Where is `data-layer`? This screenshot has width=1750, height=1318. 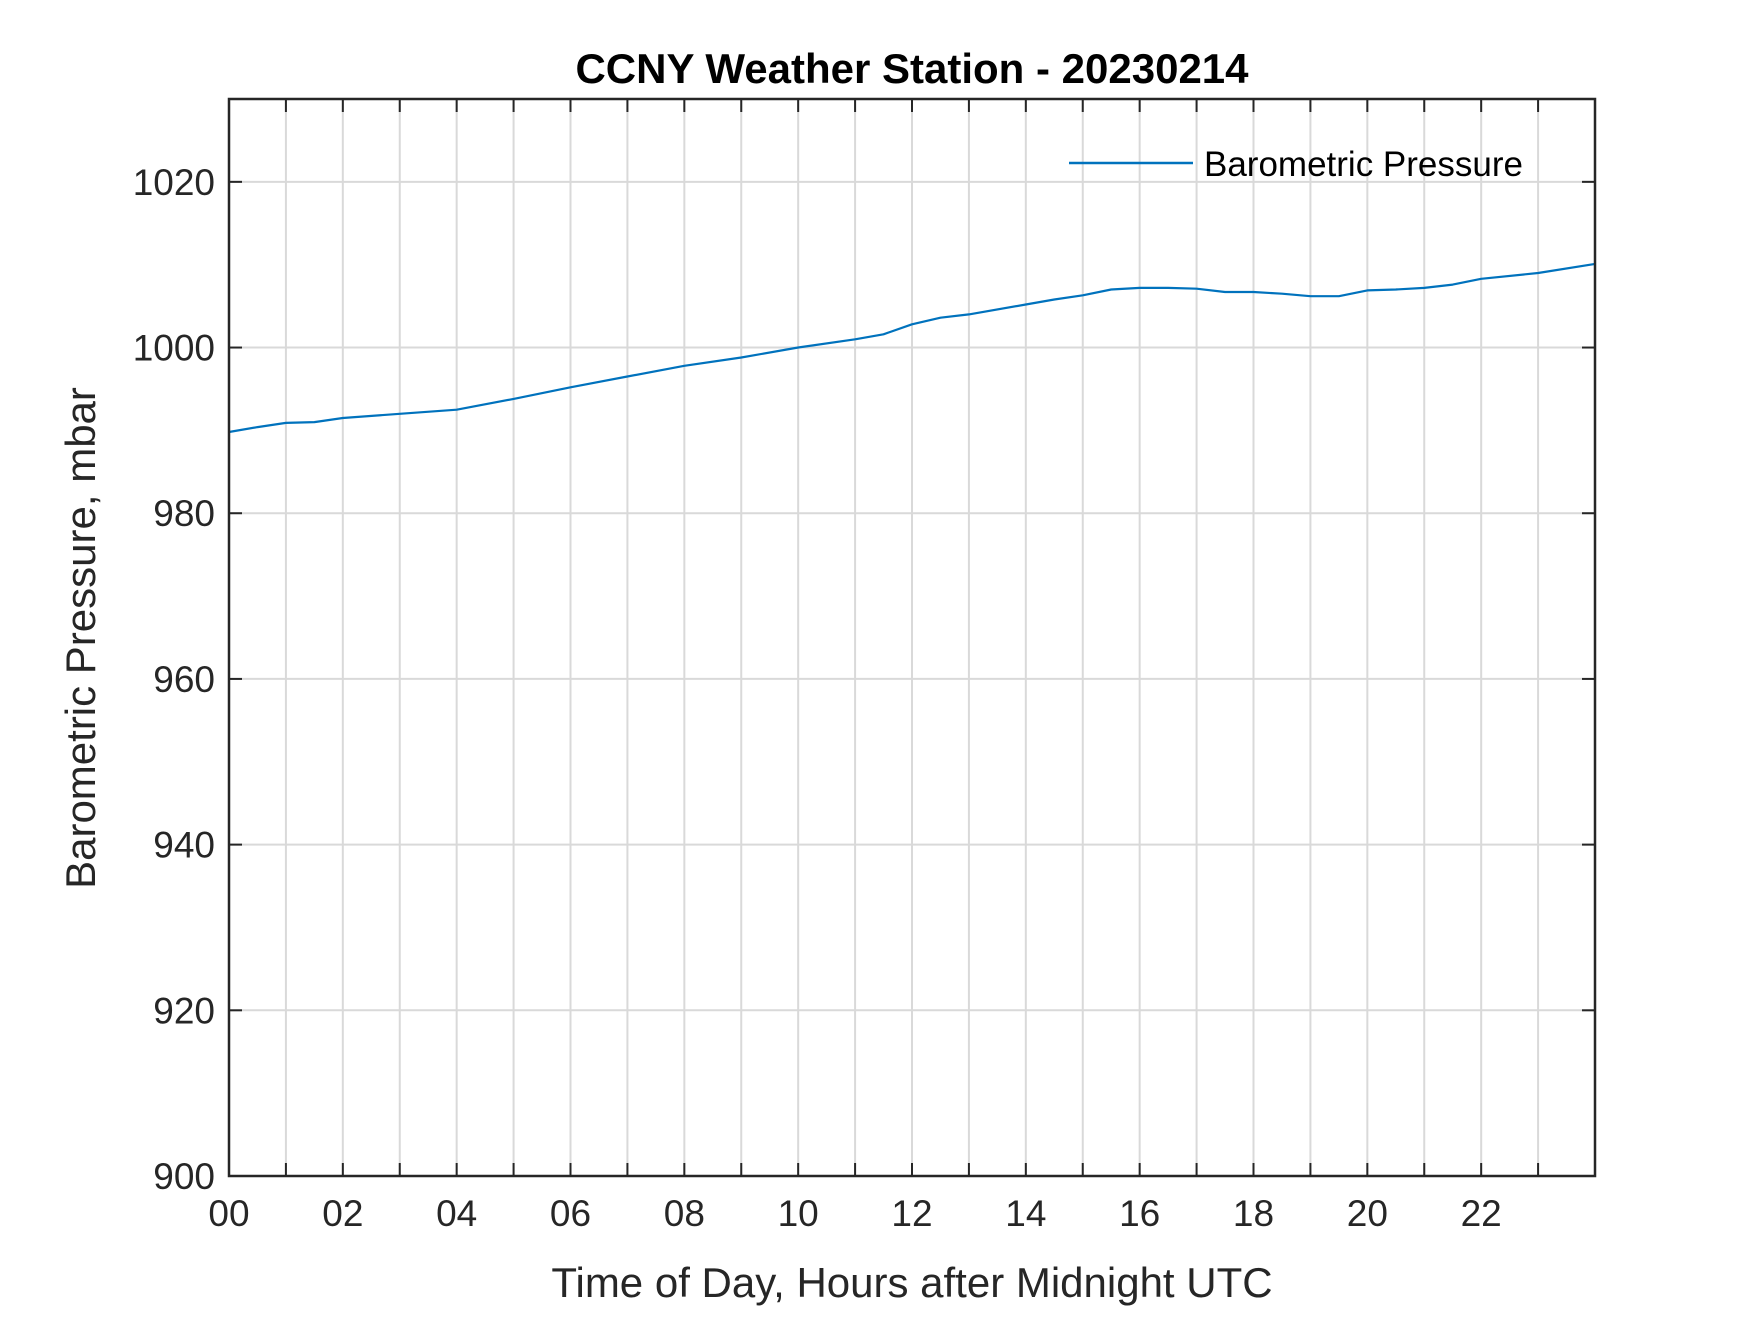
data-layer is located at coordinates (912, 348).